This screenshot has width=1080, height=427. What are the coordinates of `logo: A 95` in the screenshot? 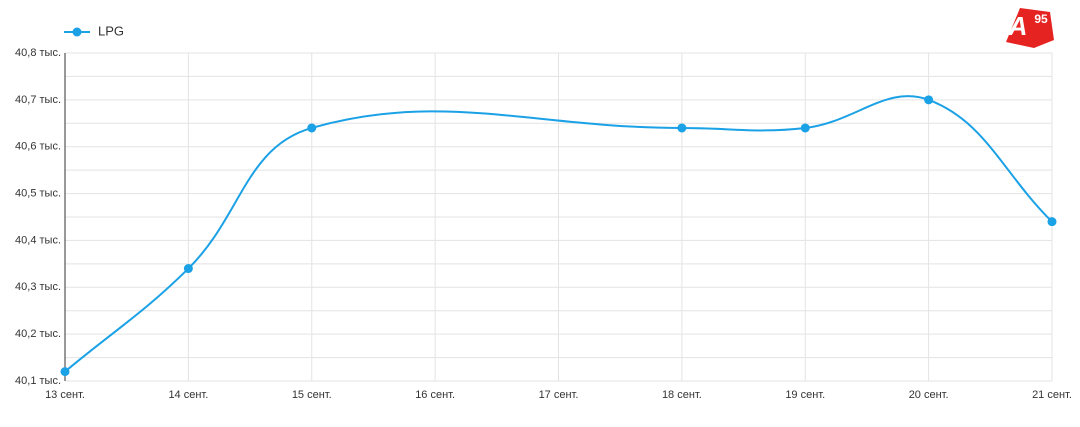 It's located at (1030, 28).